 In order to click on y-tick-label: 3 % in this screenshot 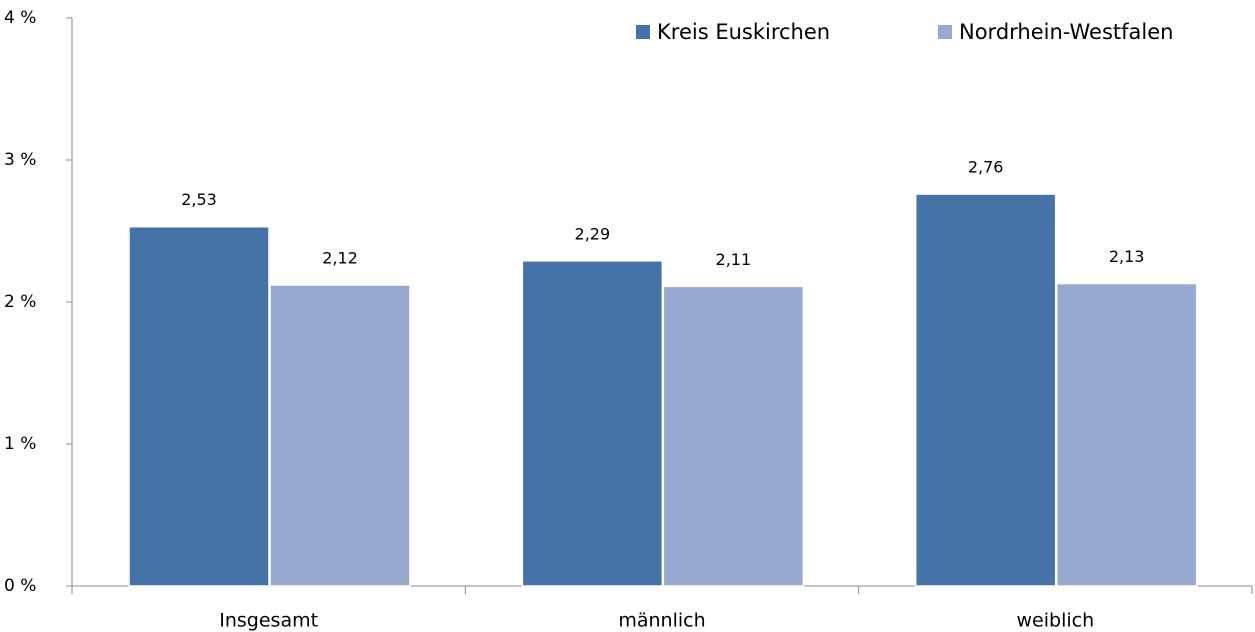, I will do `click(20, 160)`.